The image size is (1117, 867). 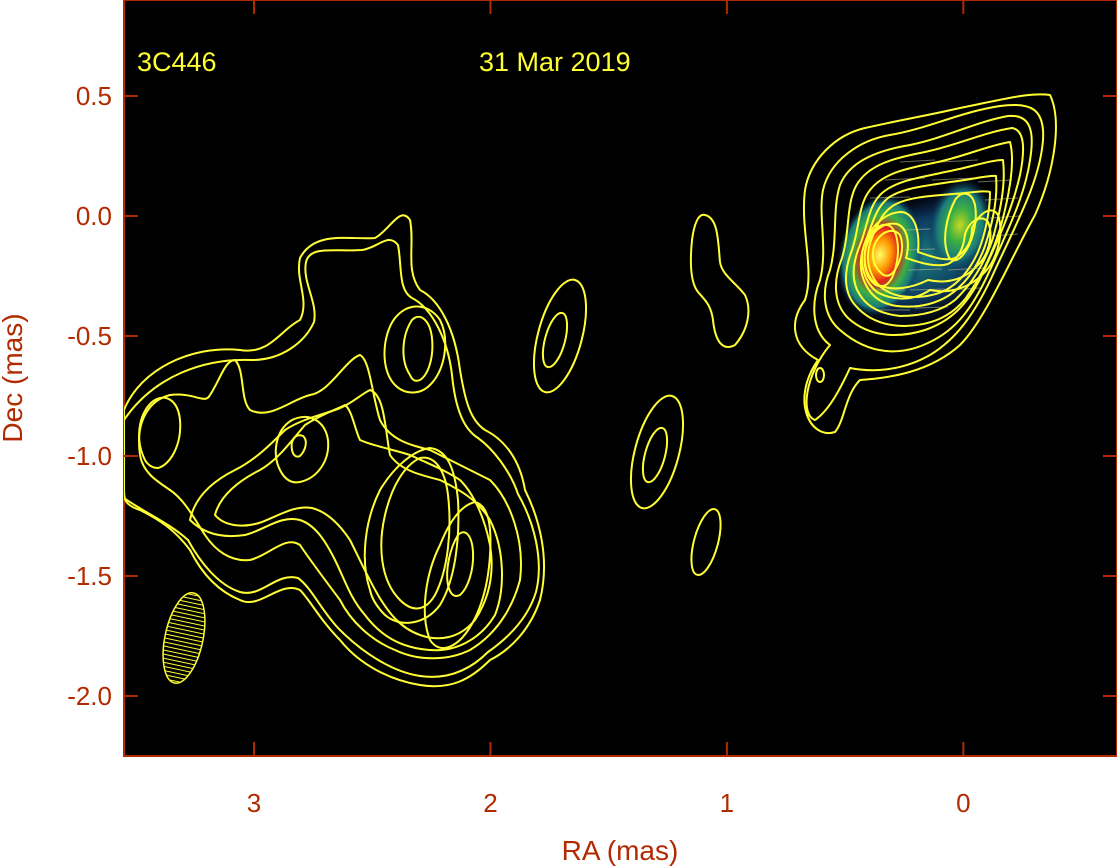 I want to click on x-tick-label: 2, so click(x=490, y=803).